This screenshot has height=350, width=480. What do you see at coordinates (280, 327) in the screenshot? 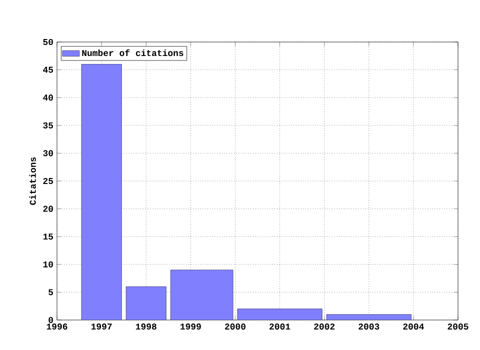
I see `x-tick-label: 2001` at bounding box center [280, 327].